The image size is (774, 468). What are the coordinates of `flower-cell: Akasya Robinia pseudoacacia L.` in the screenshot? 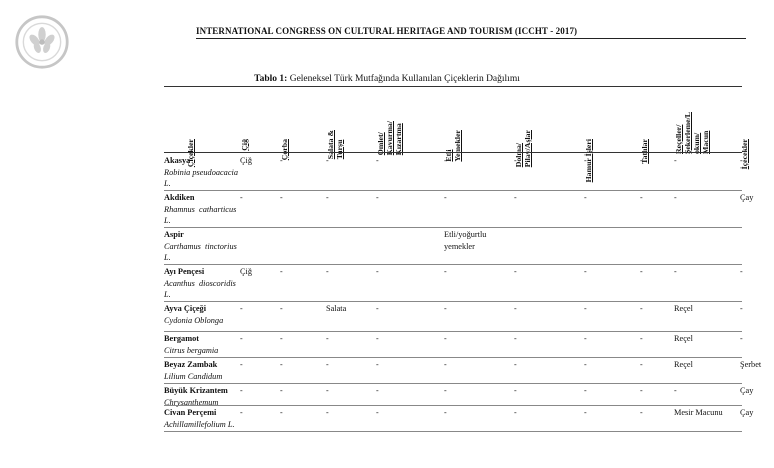 It's located at (201, 172).